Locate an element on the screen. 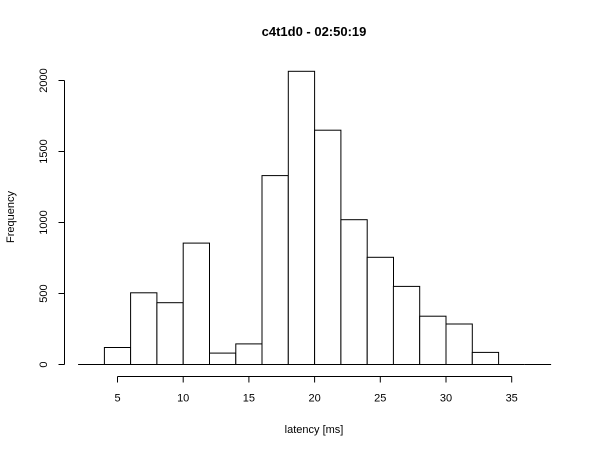 Image resolution: width=600 pixels, height=450 pixels. y-tick-label: 0 is located at coordinates (44, 364).